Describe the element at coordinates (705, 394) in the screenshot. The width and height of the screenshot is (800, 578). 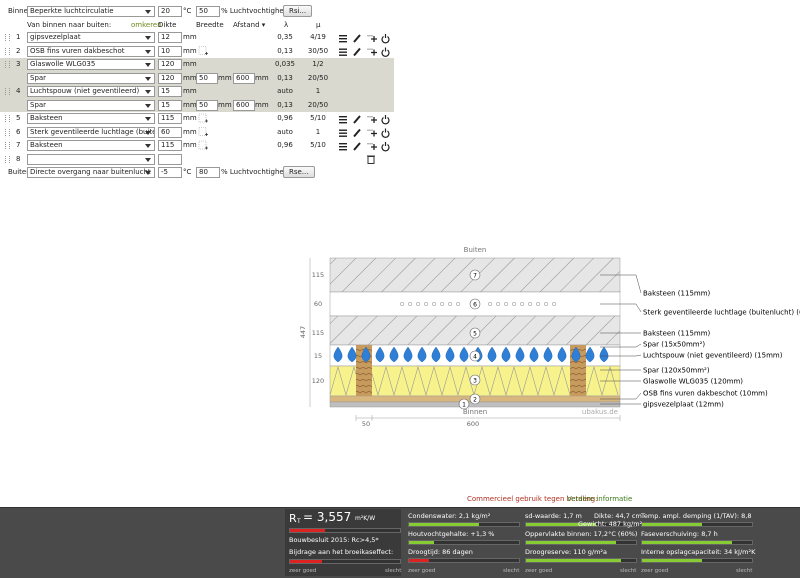
I see `layer-label: OSB fins vuren dakbeschot (10mm)` at that location.